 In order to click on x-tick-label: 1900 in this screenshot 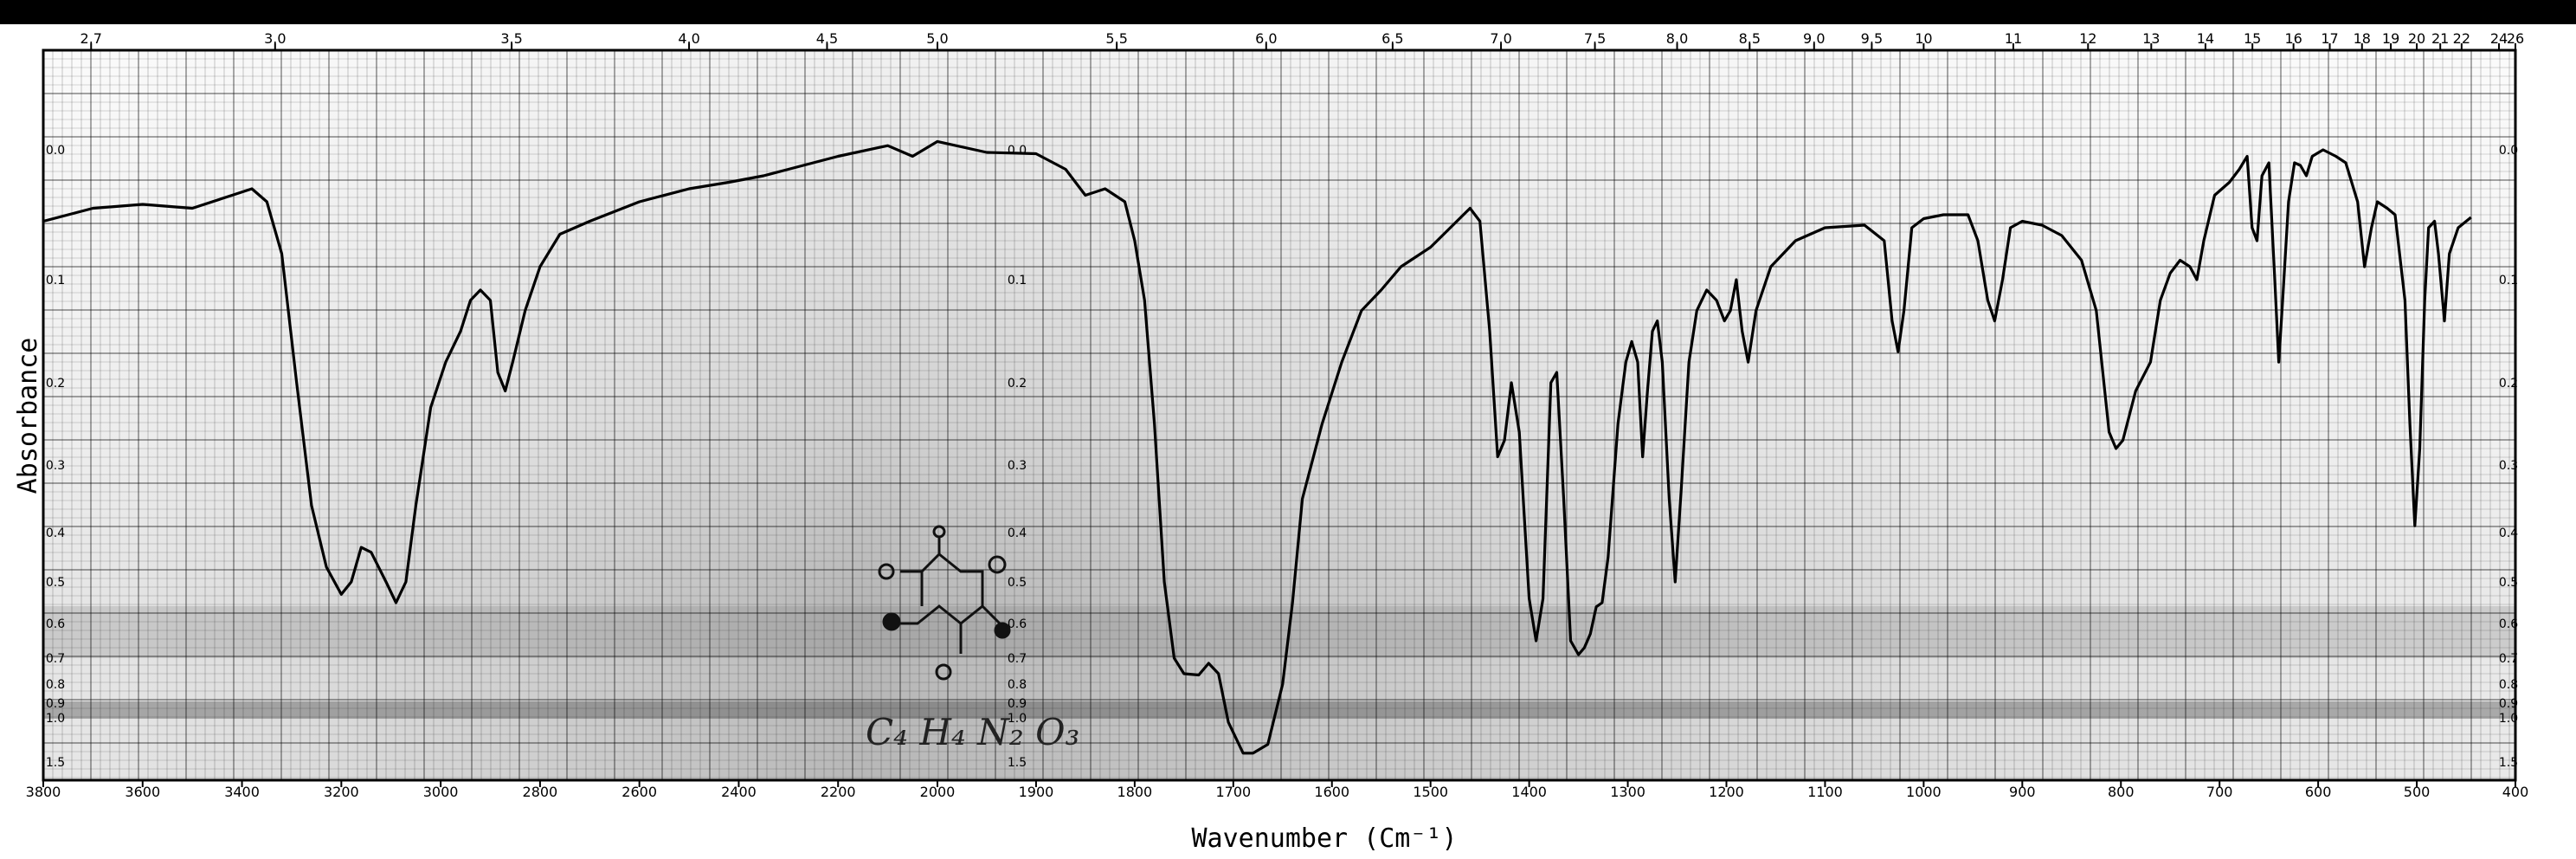, I will do `click(1036, 792)`.